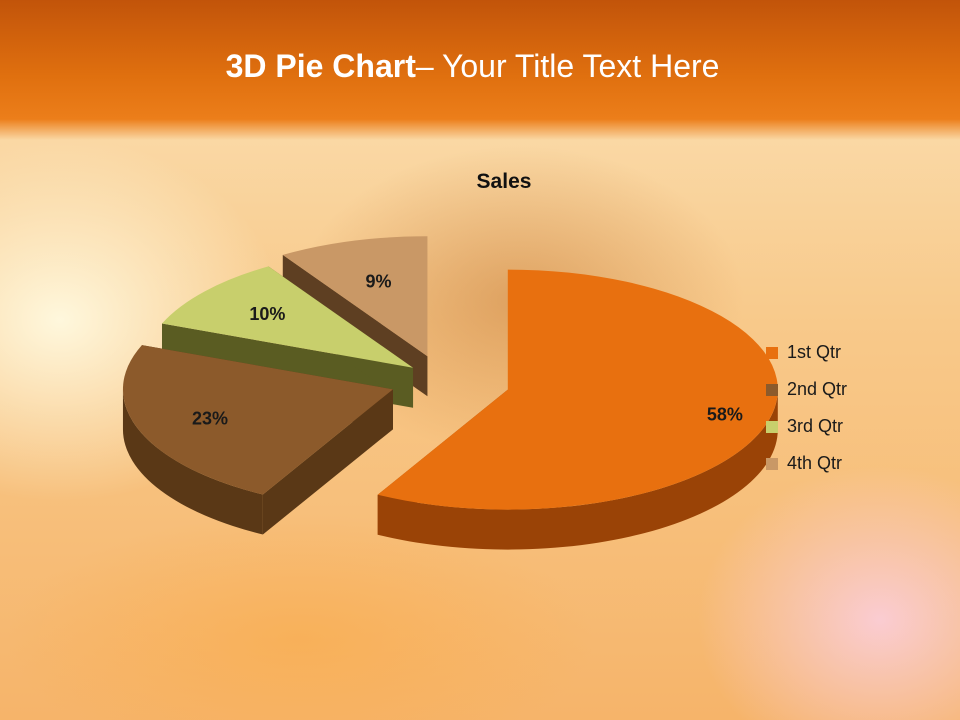  Describe the element at coordinates (815, 463) in the screenshot. I see `legend-label: 4th Qtr` at that location.